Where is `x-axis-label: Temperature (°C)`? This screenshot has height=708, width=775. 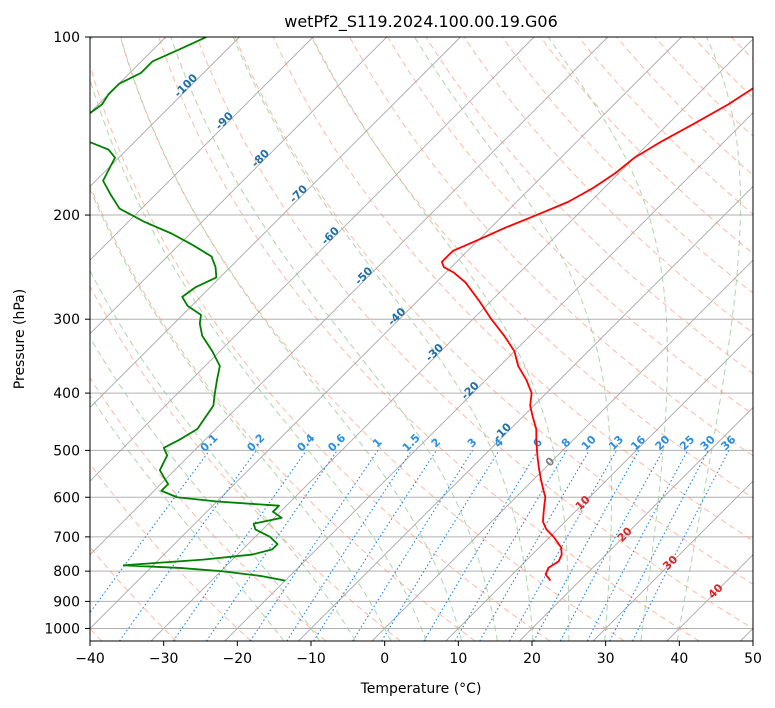 x-axis-label: Temperature (°C) is located at coordinates (421, 689).